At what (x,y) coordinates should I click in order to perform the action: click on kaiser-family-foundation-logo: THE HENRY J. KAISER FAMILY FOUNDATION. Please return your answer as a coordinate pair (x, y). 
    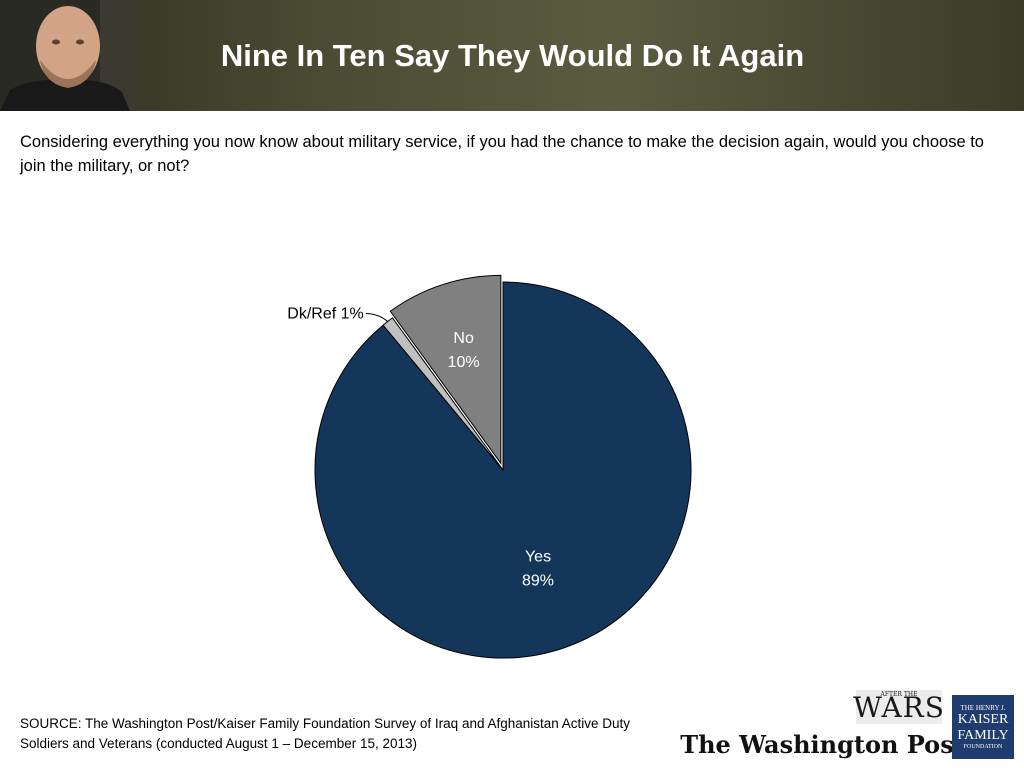
    Looking at the image, I should click on (983, 727).